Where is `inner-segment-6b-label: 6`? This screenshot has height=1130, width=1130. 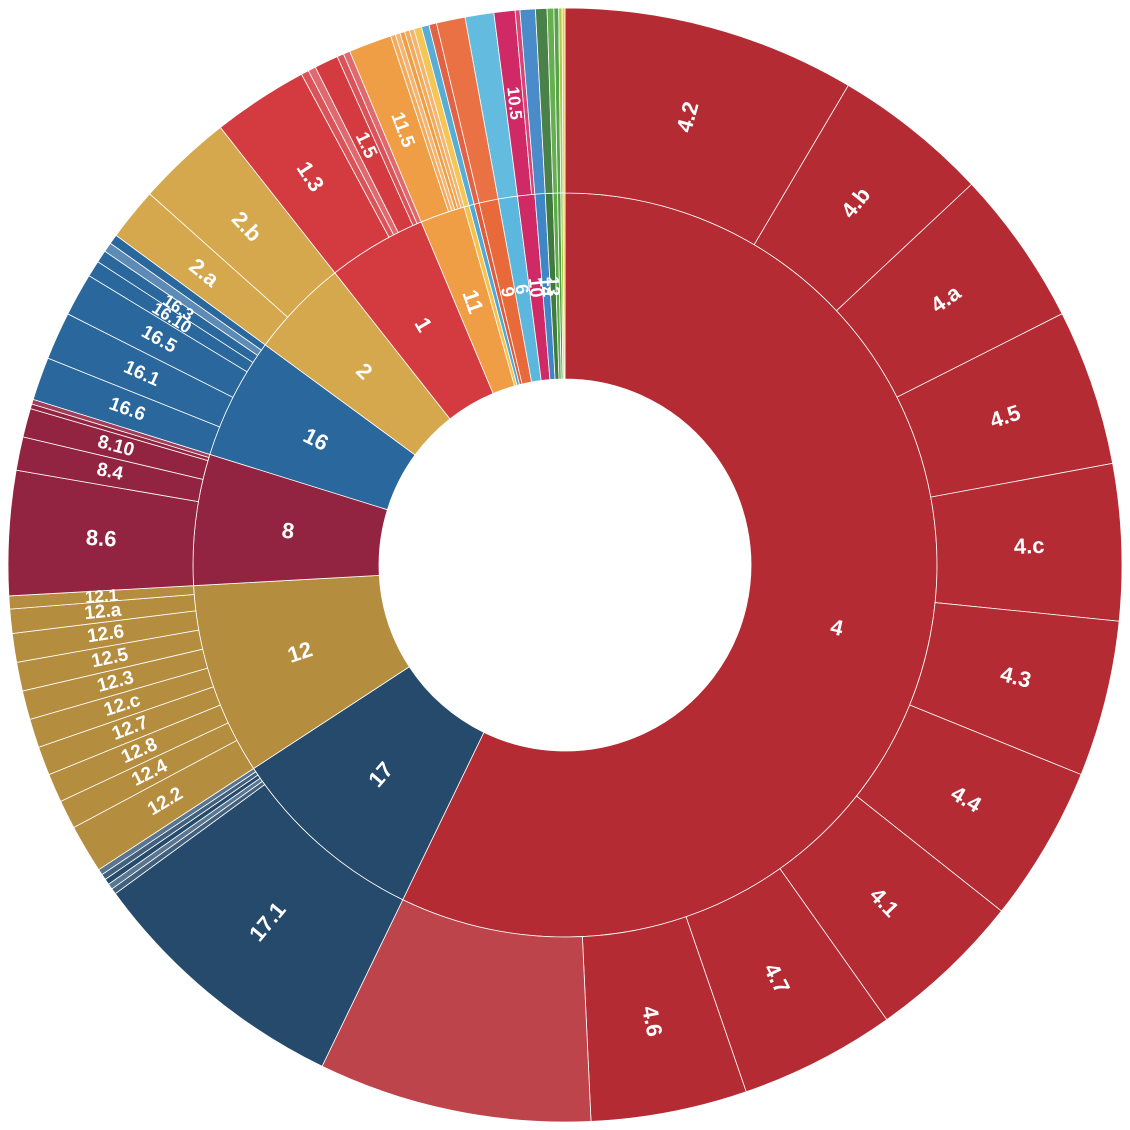
inner-segment-6b-label: 6 is located at coordinates (521, 289).